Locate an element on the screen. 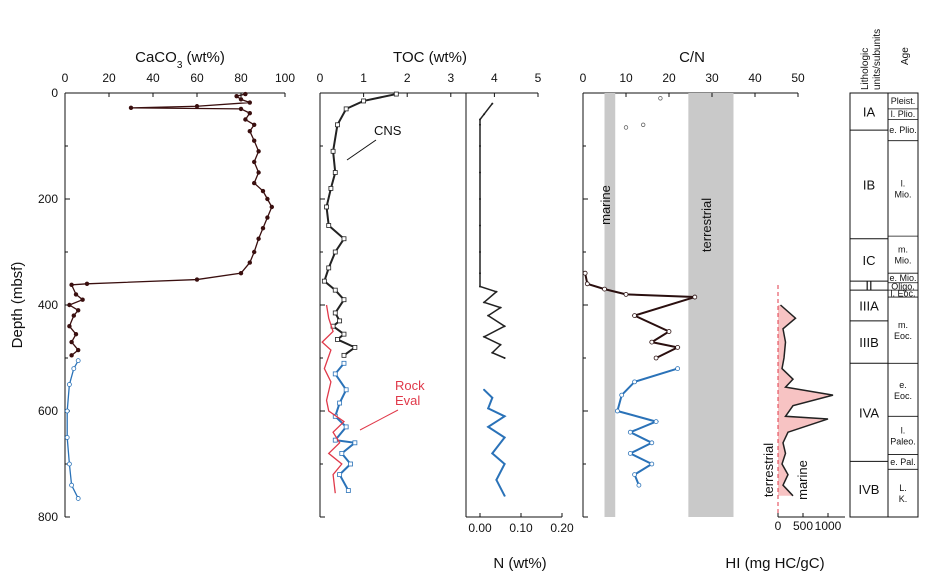  depth-tick-label: 0 is located at coordinates (54, 93).